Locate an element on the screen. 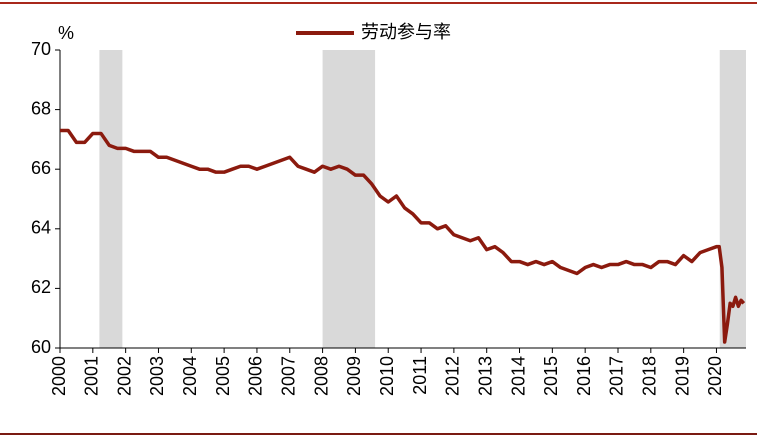 The image size is (757, 437). x-tick-label: 2004 is located at coordinates (190, 376).